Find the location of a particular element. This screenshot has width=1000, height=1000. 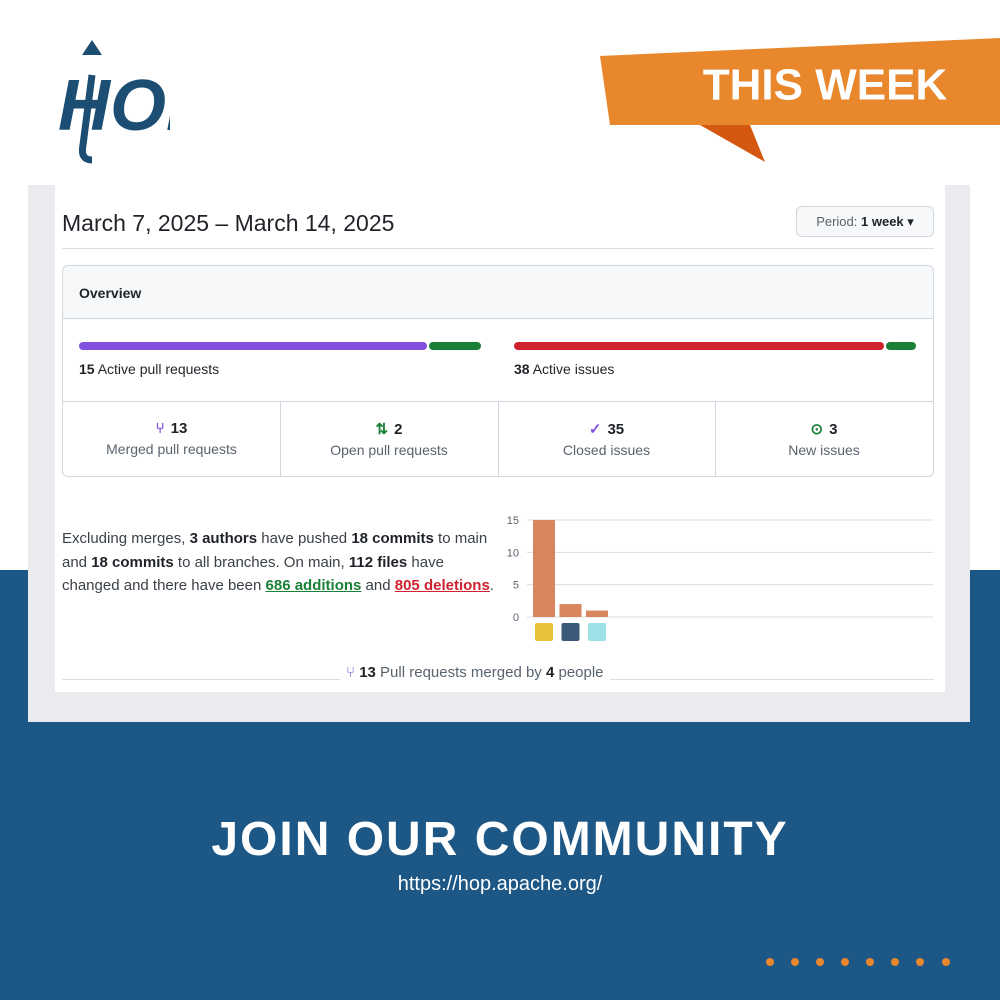

banner-art: THIS WEEK is located at coordinates (800, 100).